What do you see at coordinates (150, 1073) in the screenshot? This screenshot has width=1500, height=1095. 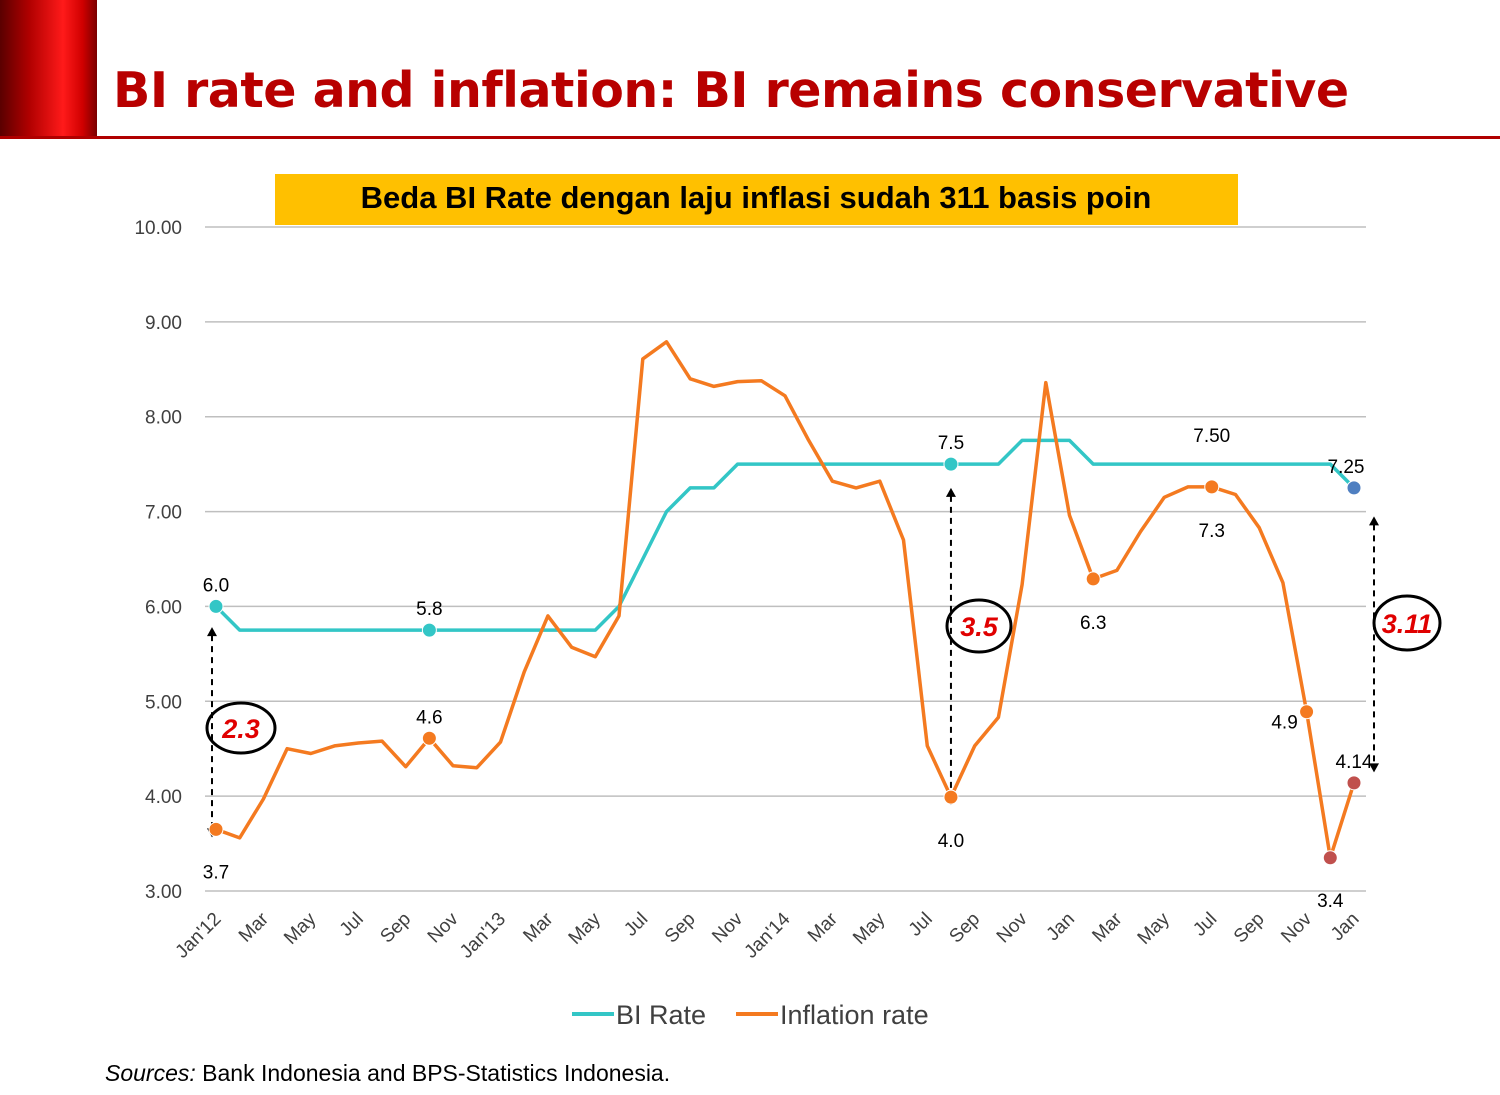 I see `source-label: Sources:` at bounding box center [150, 1073].